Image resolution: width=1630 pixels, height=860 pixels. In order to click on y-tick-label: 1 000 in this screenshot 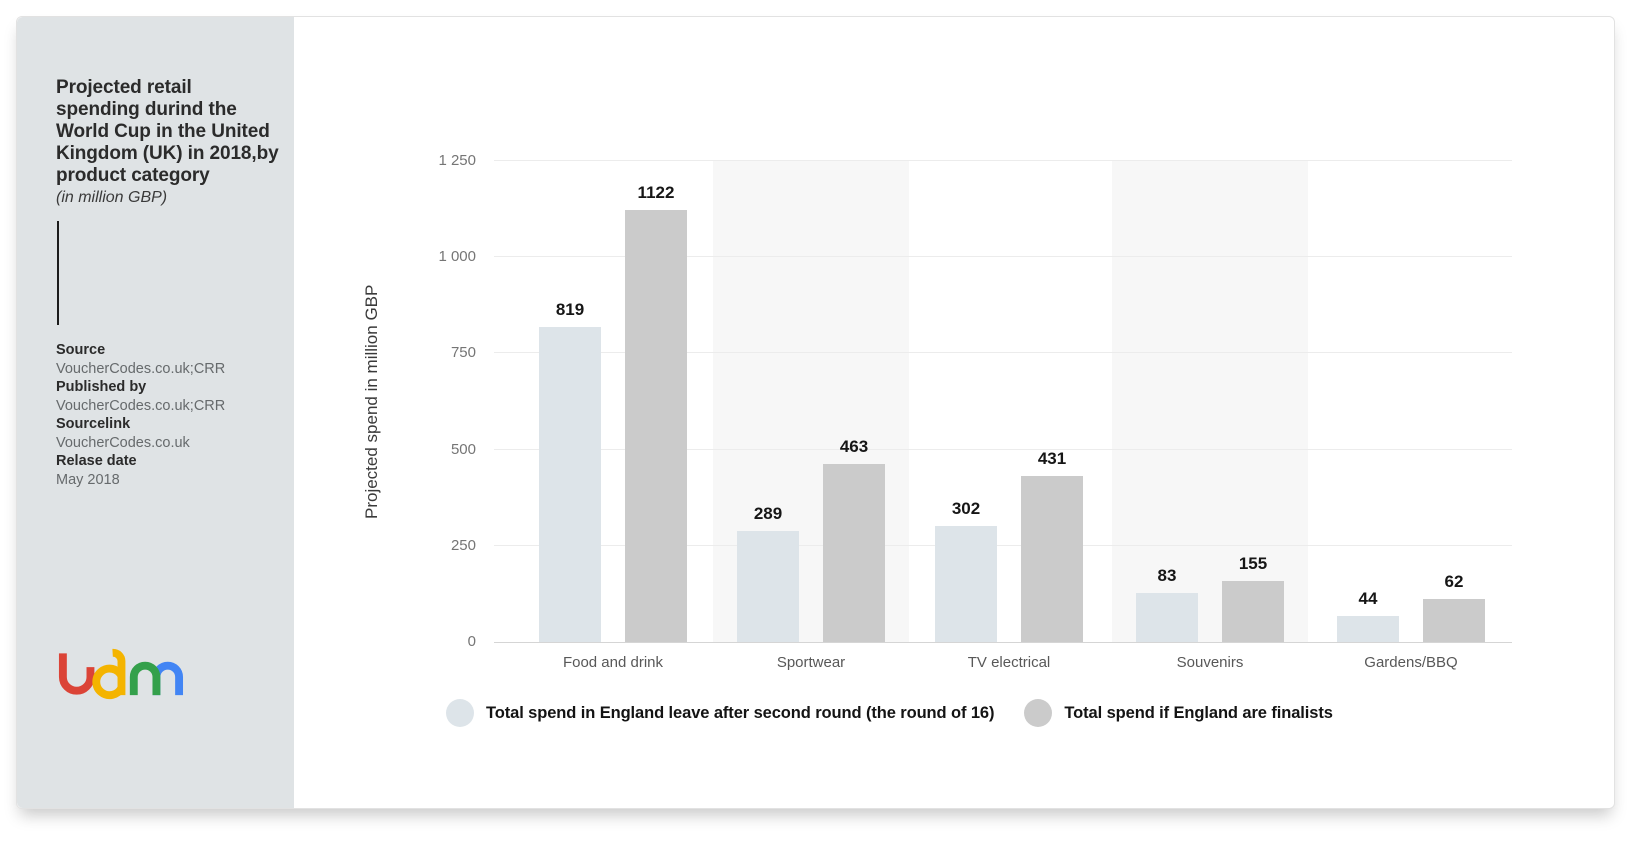, I will do `click(457, 257)`.